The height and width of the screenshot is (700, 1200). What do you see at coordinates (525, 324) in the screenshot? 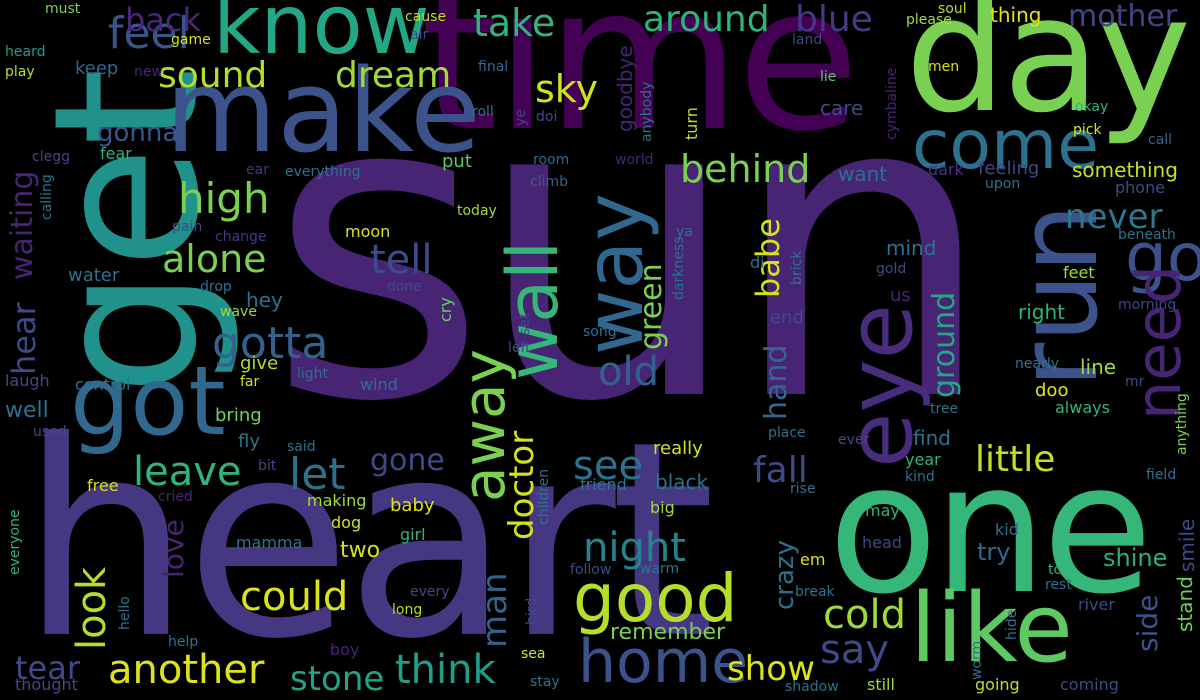
I see `word-set: set` at bounding box center [525, 324].